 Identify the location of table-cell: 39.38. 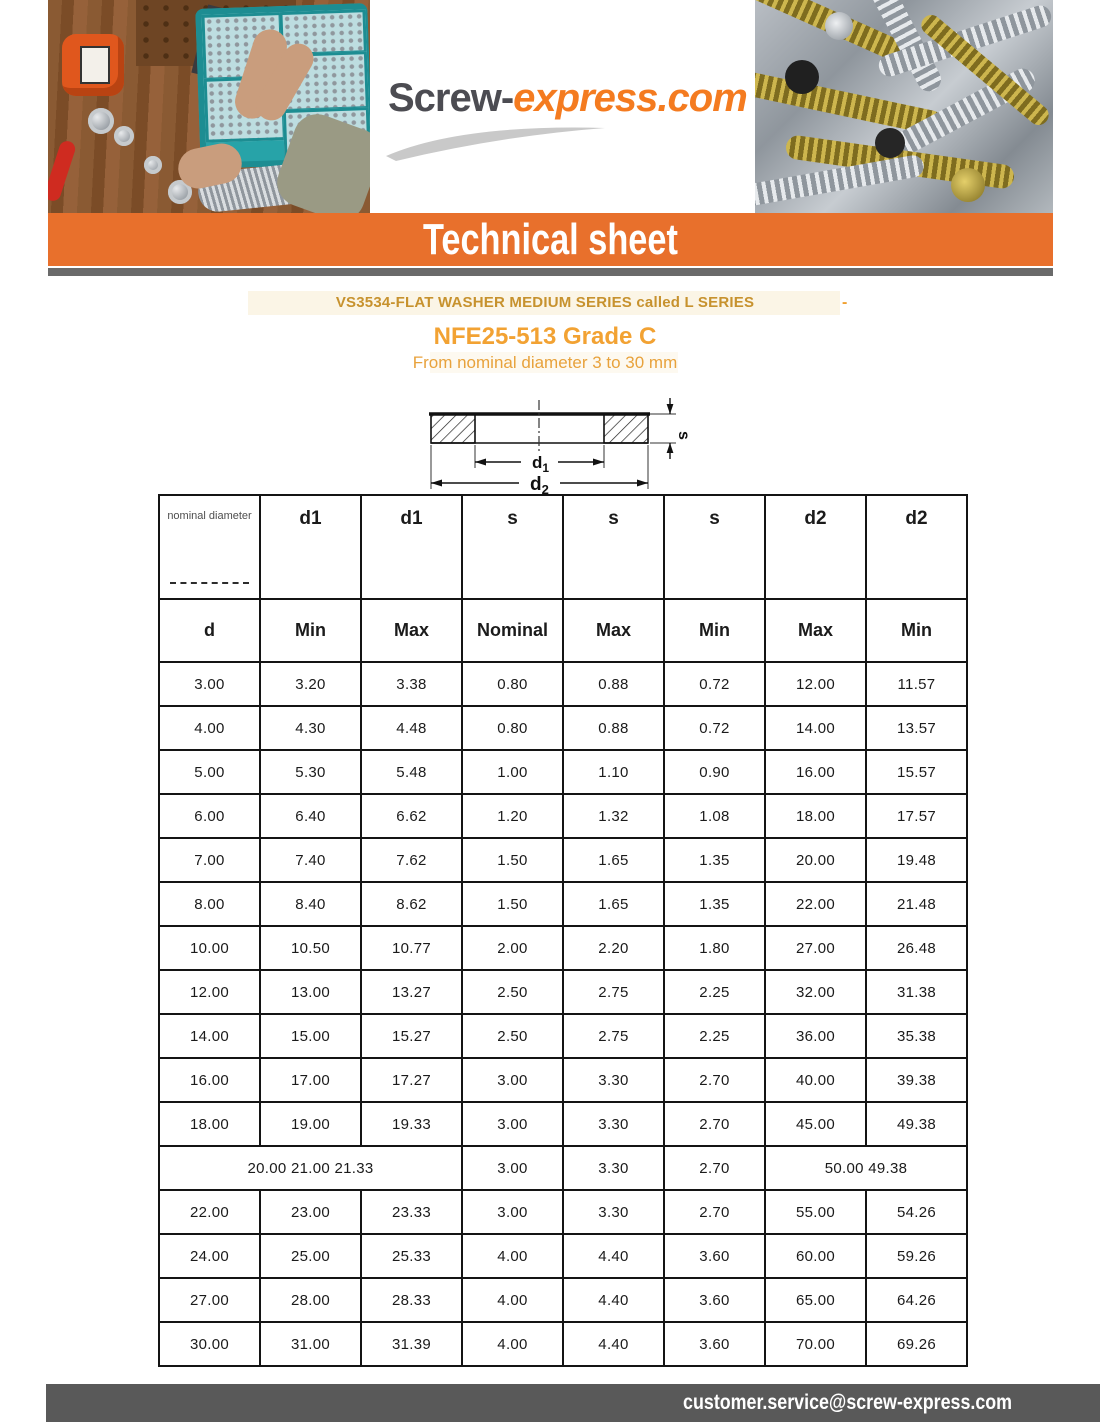
(916, 1080).